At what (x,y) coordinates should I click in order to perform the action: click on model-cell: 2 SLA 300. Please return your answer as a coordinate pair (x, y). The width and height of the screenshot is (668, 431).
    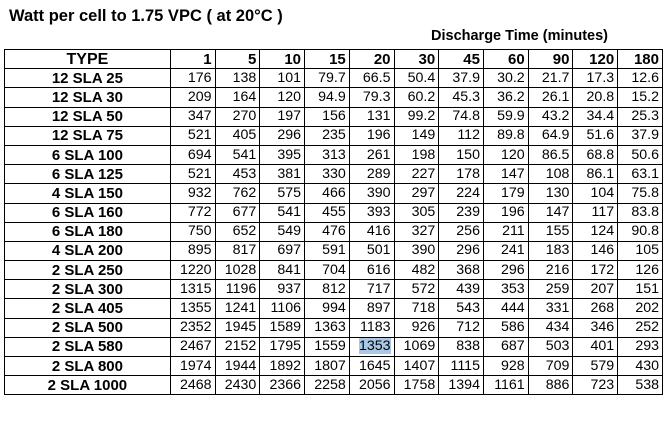
    Looking at the image, I should click on (87, 289).